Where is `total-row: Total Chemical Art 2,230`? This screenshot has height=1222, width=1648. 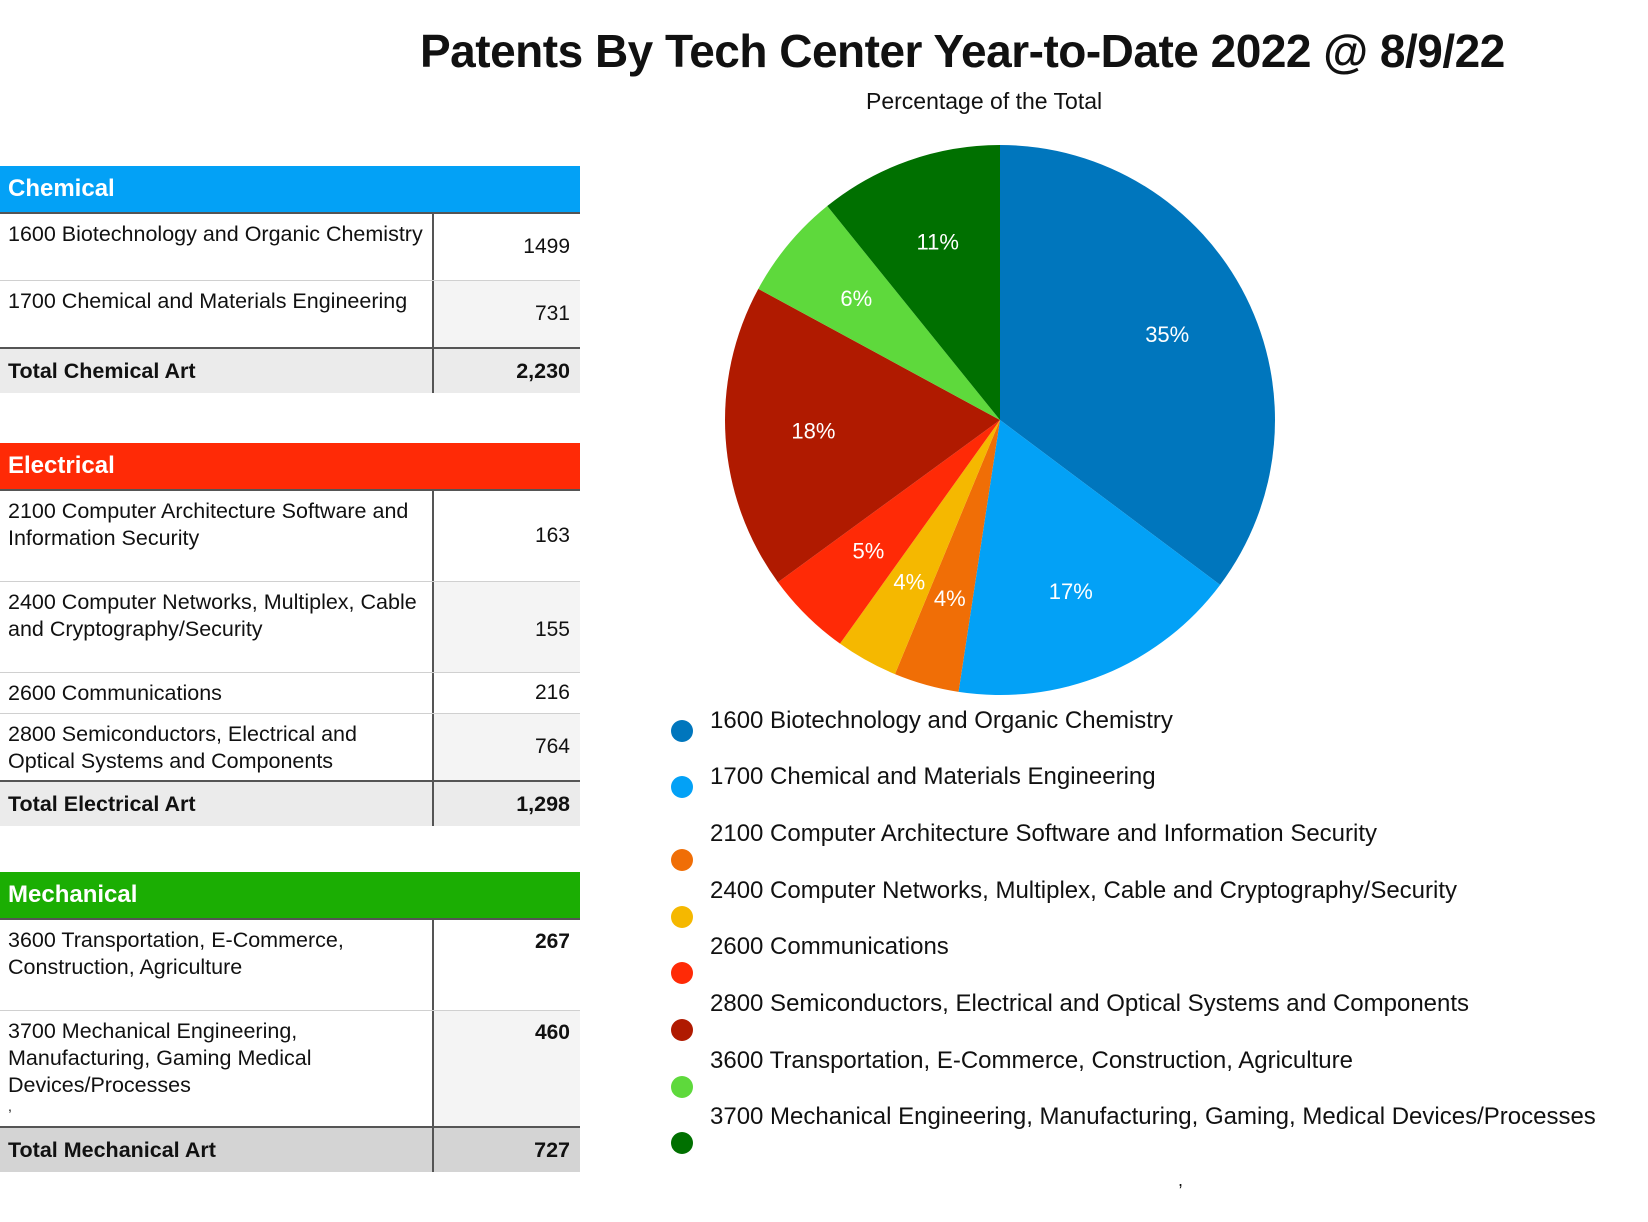 total-row: Total Chemical Art 2,230 is located at coordinates (290, 370).